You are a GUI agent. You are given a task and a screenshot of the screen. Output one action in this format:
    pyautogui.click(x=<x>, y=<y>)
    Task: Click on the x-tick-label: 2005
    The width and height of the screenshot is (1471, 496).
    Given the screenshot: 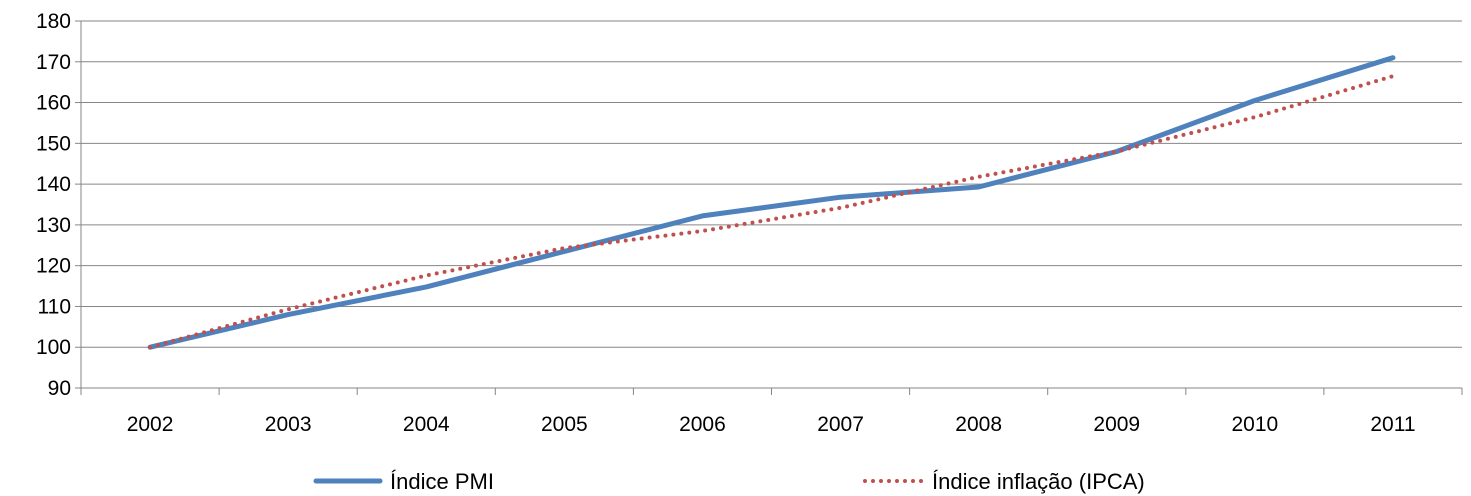 What is the action you would take?
    pyautogui.click(x=564, y=424)
    